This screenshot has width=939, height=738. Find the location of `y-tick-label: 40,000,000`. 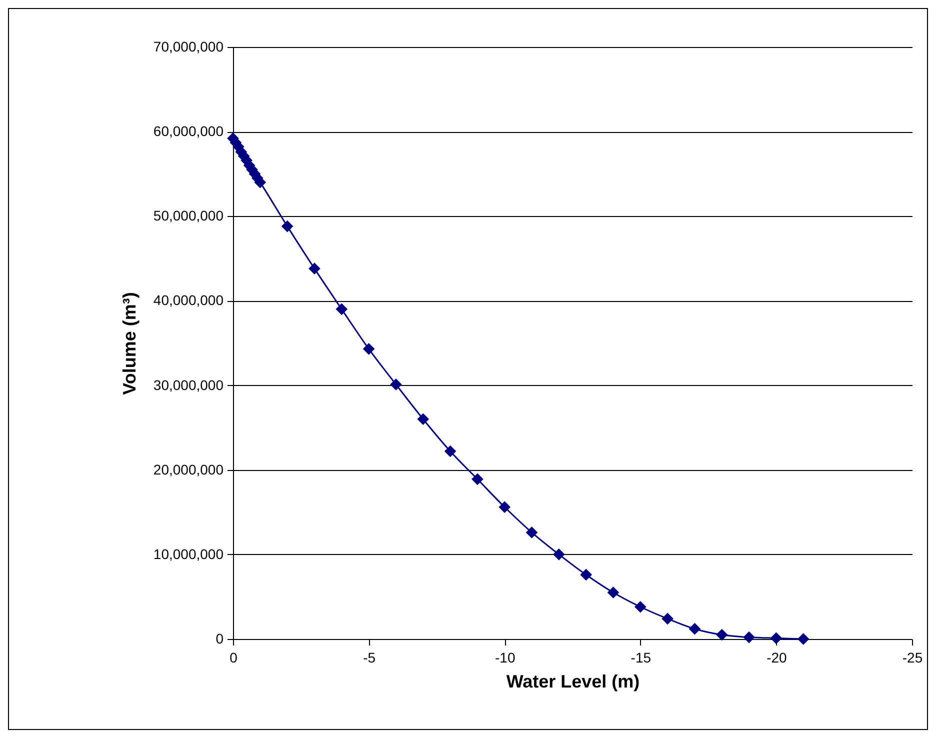

y-tick-label: 40,000,000 is located at coordinates (188, 300).